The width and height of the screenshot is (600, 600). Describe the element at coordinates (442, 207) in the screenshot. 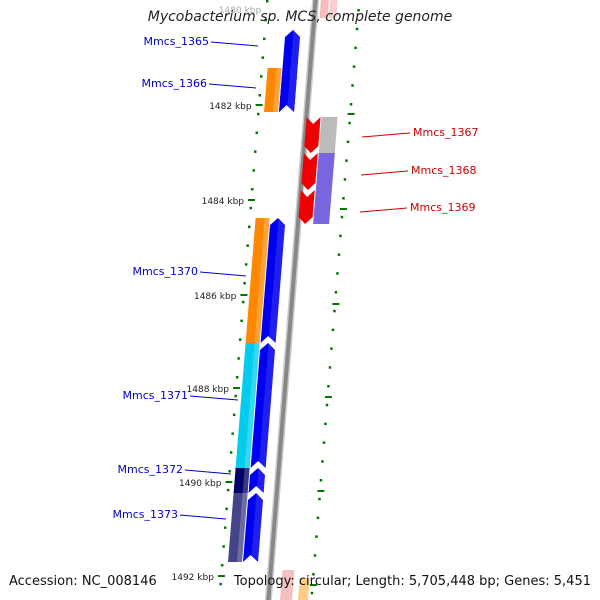

I see `gene-mmcs-1369-label: Mmcs_1369` at that location.